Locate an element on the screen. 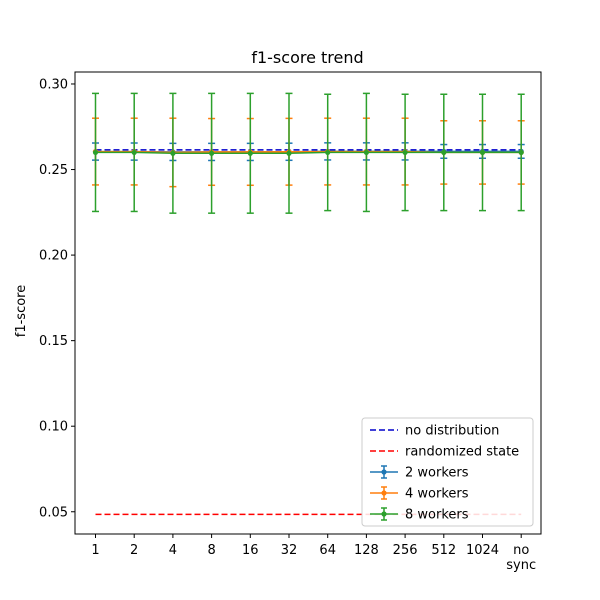 This screenshot has height=600, width=600. legend-label: randomized state is located at coordinates (462, 452).